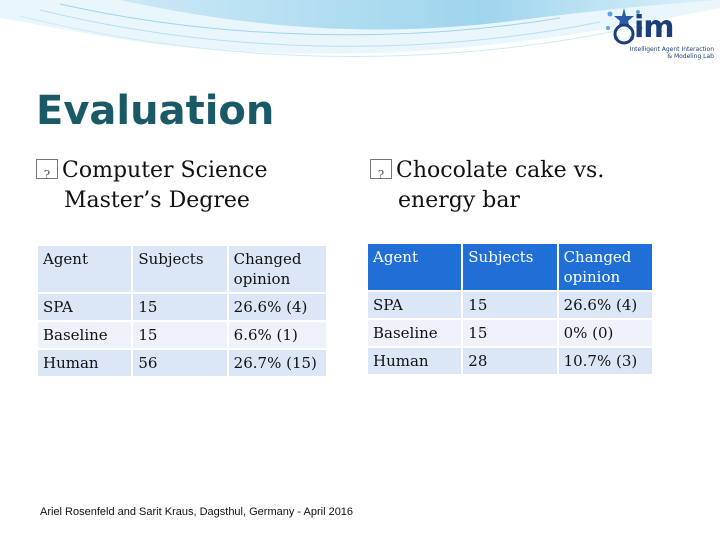 This screenshot has height=540, width=720. I want to click on cell-changed-opinion: 10.7% (3), so click(605, 361).